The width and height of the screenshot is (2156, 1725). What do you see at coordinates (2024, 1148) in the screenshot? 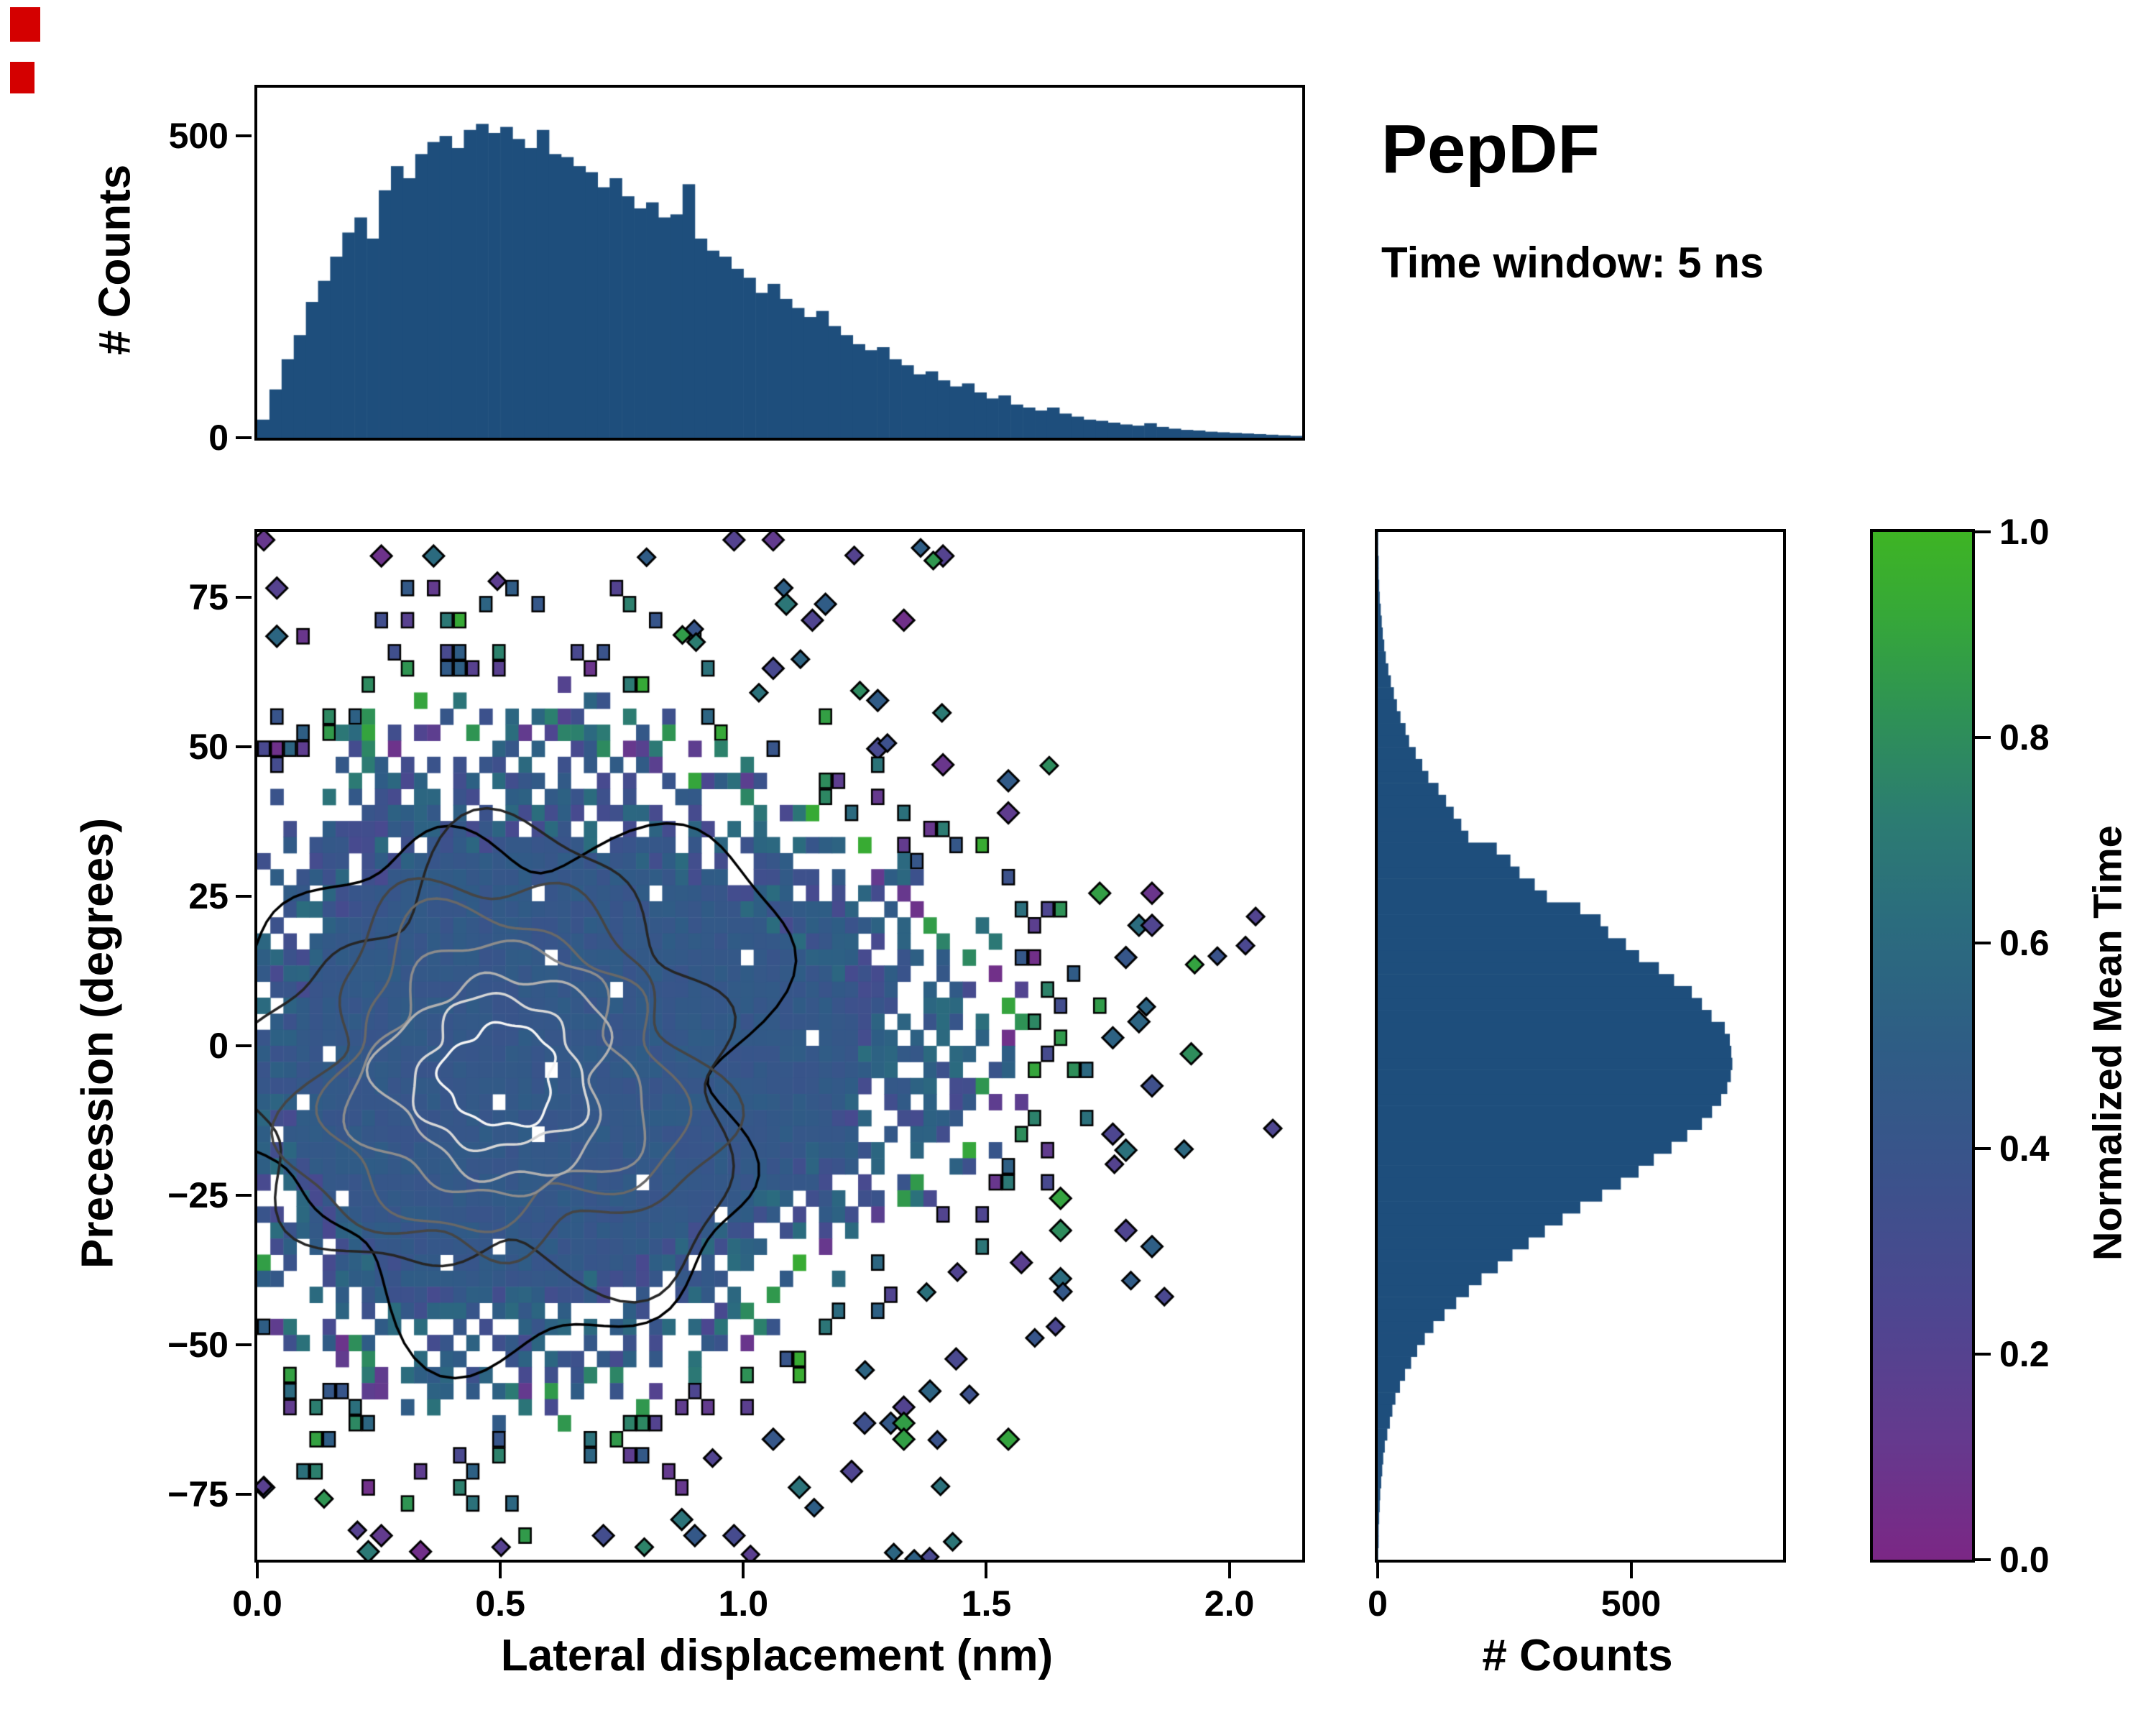
I see `tick-label: 0.4` at bounding box center [2024, 1148].